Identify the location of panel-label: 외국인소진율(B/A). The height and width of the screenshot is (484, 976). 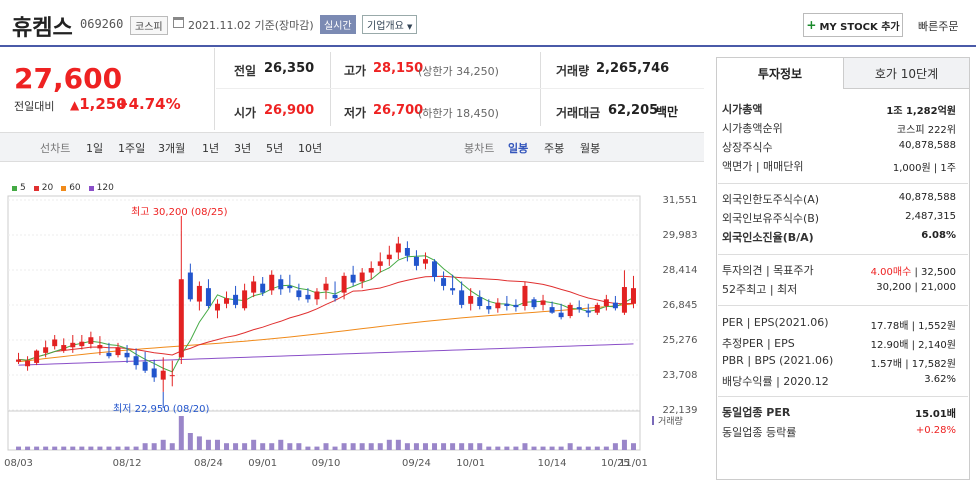
(768, 237).